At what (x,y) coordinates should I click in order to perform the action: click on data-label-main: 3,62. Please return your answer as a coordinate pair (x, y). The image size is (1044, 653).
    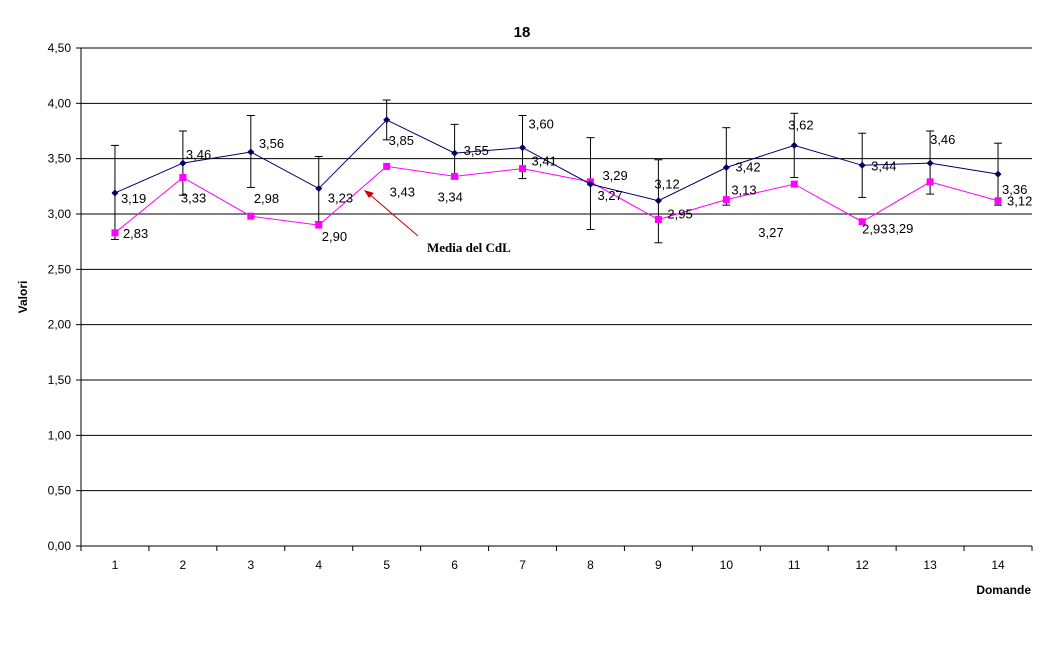
    Looking at the image, I should click on (800, 124).